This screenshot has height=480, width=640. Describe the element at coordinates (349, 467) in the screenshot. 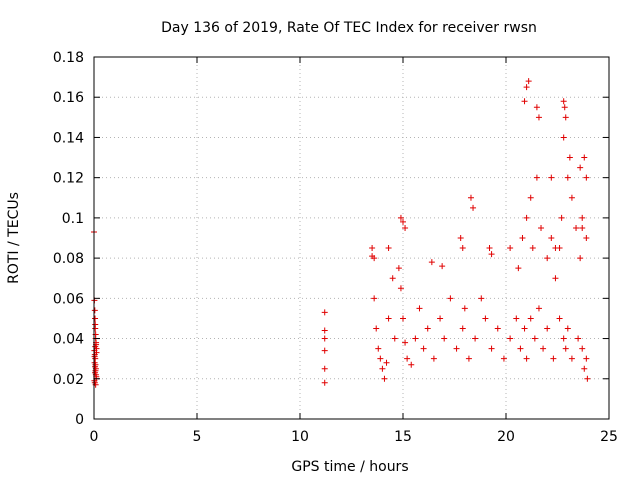

I see `x-axis-label: GPS time / hours` at that location.